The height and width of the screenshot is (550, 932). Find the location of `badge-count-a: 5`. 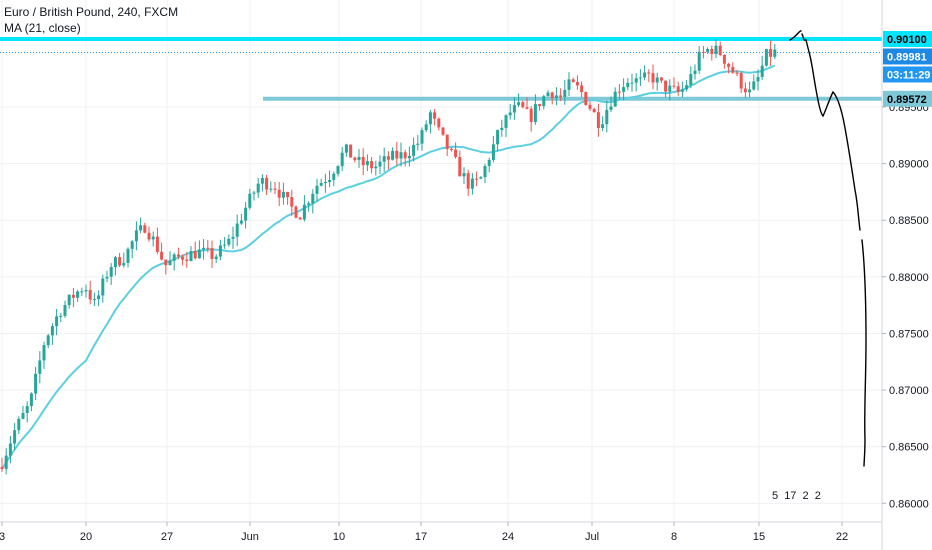

badge-count-a: 5 is located at coordinates (775, 496).